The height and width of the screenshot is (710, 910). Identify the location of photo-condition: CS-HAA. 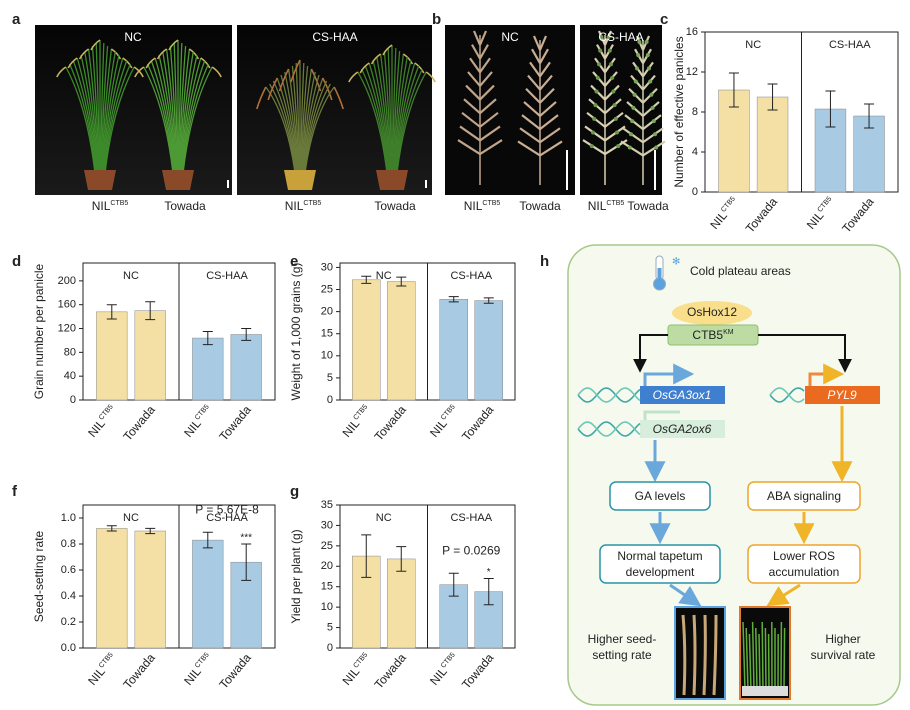
(620, 37).